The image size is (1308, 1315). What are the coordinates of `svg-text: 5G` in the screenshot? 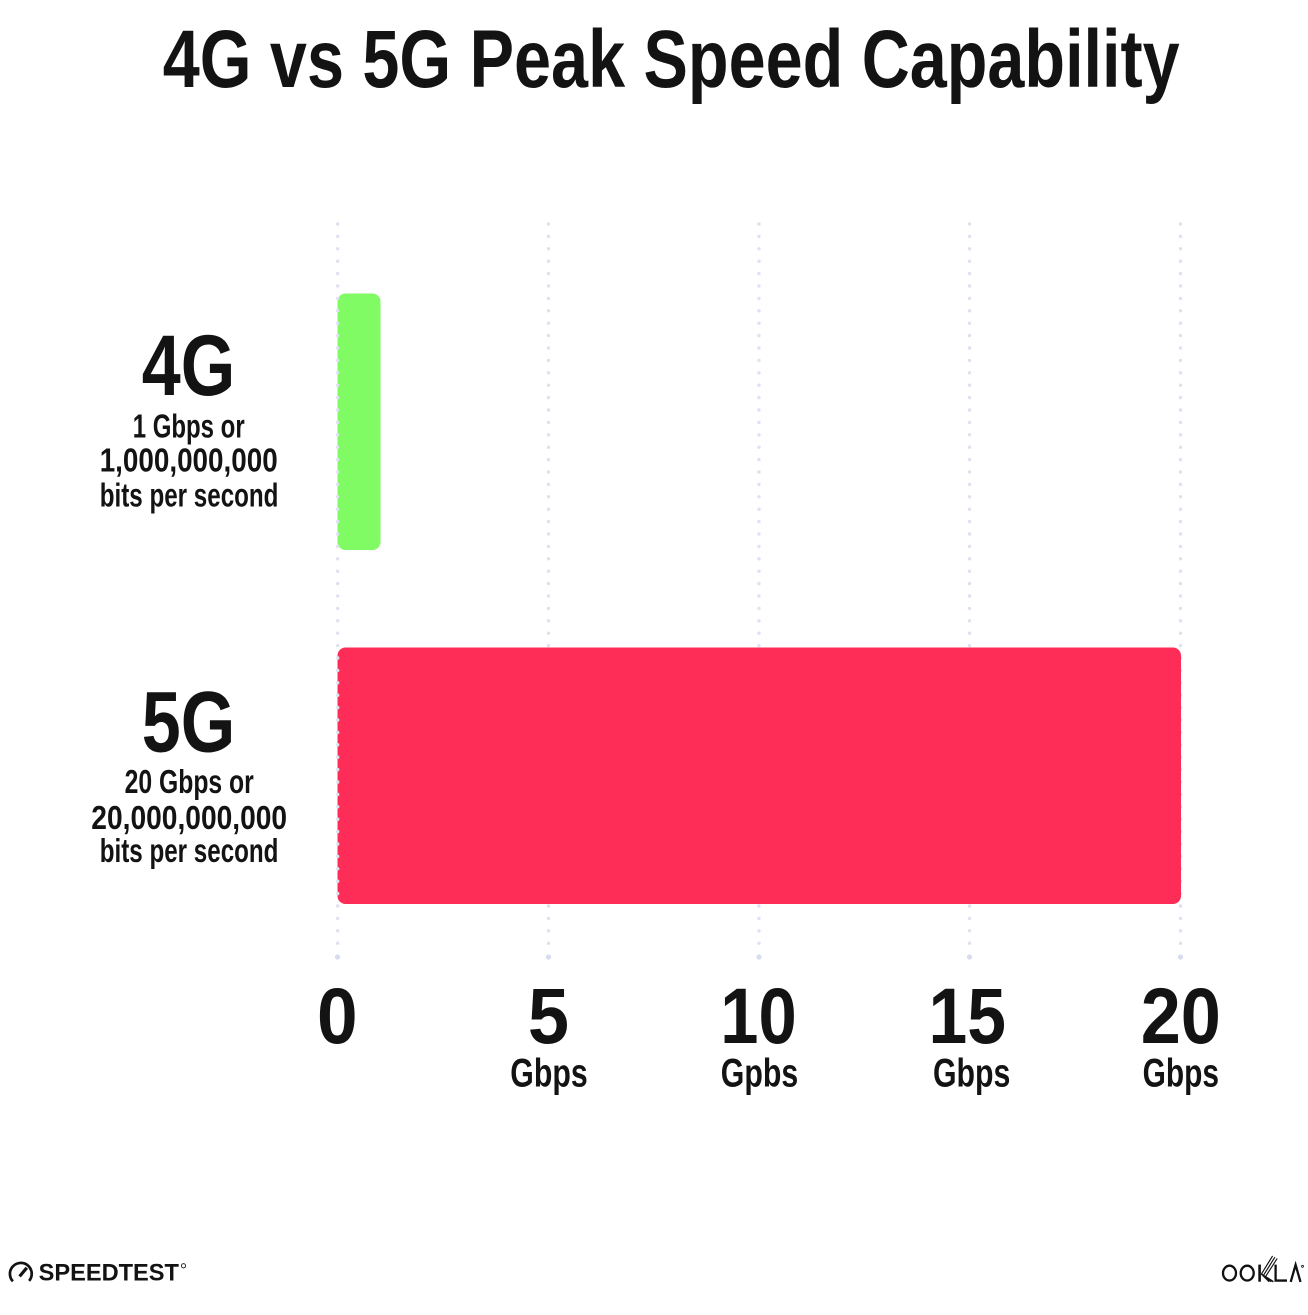 It's located at (189, 722).